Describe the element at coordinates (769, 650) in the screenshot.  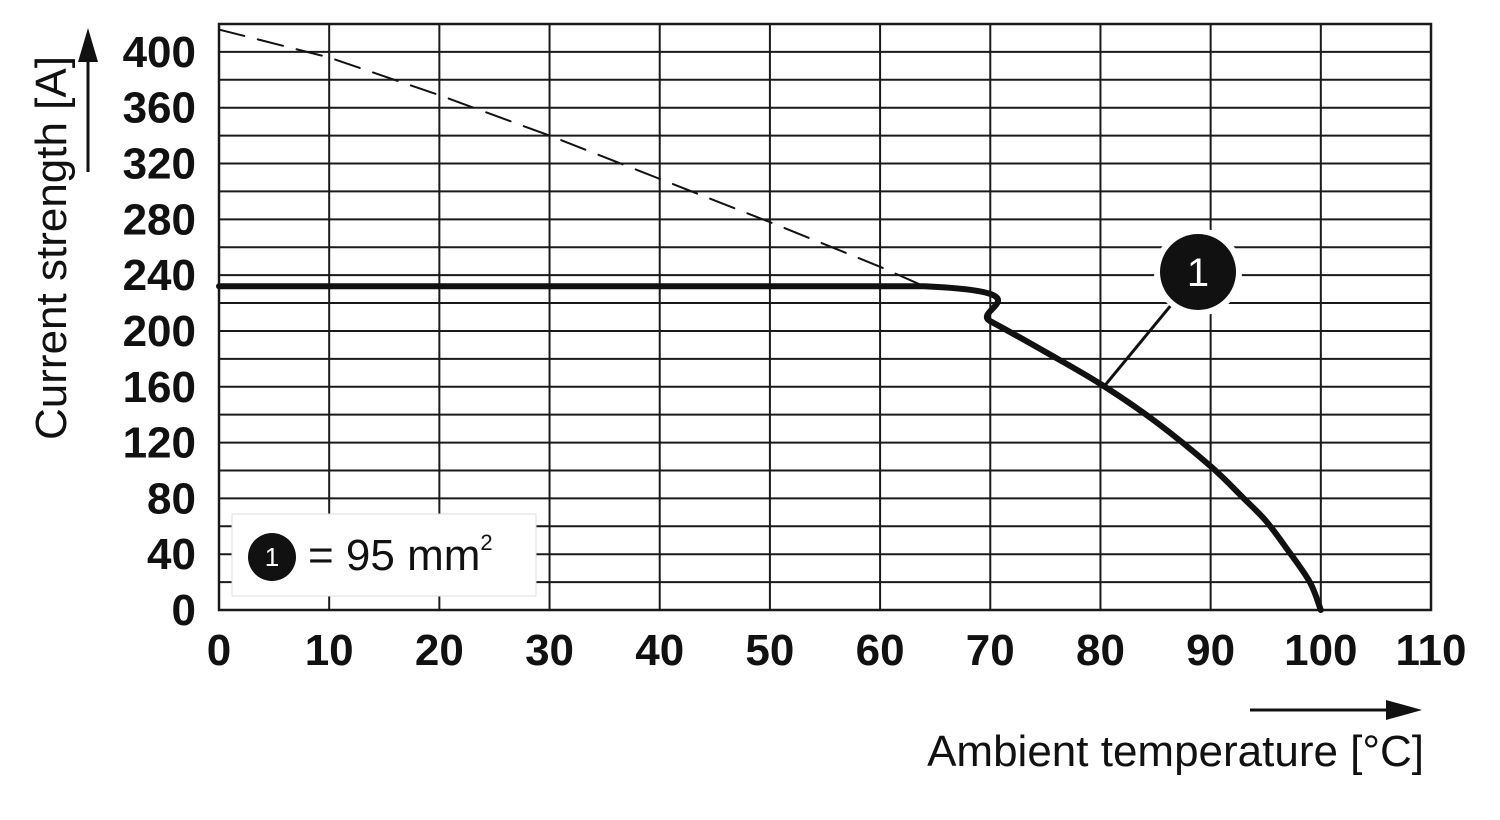
I see `x-tick-label: 50` at that location.